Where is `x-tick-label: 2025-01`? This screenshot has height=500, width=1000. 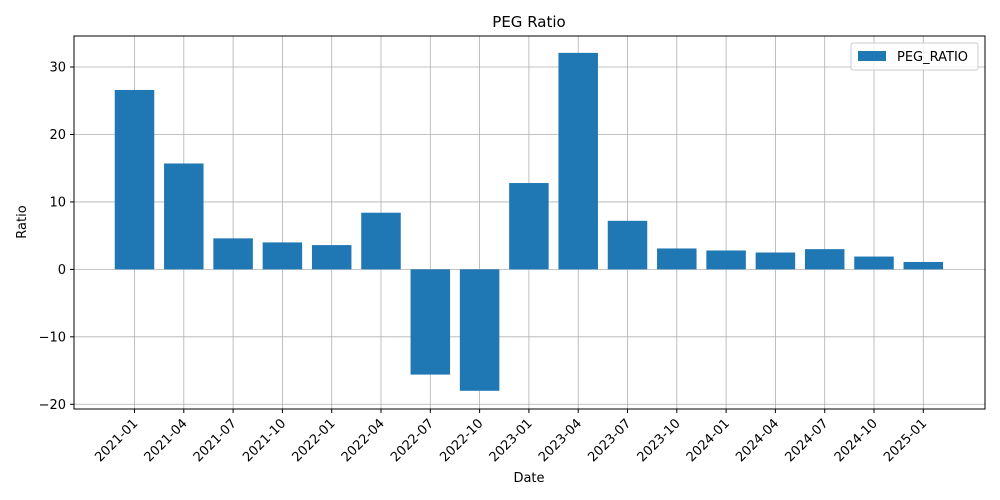 x-tick-label: 2025-01 is located at coordinates (905, 440).